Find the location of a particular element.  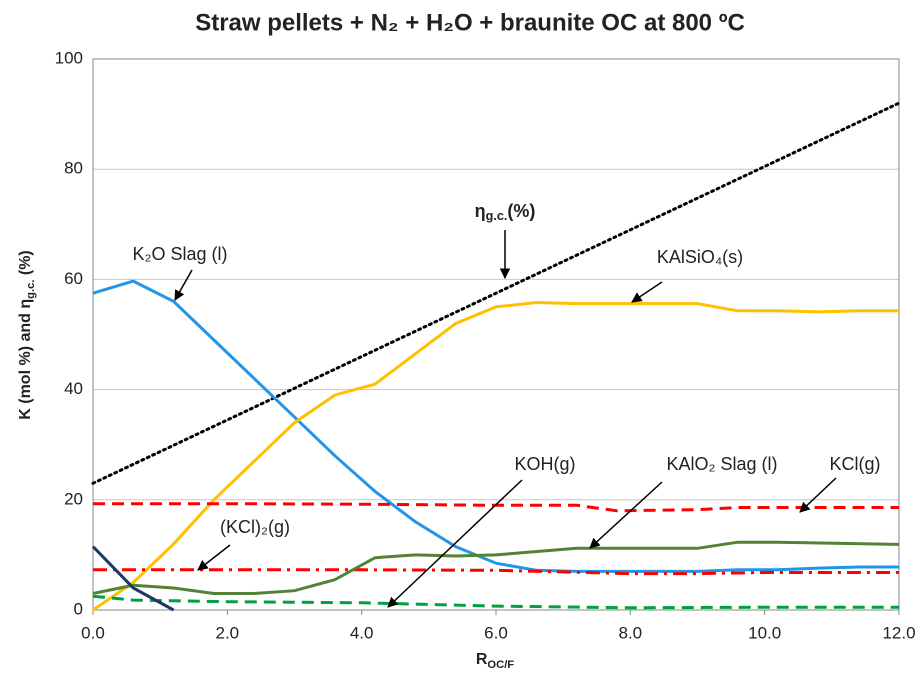

annotation-part: KAlSiO₄(s) is located at coordinates (700, 257).